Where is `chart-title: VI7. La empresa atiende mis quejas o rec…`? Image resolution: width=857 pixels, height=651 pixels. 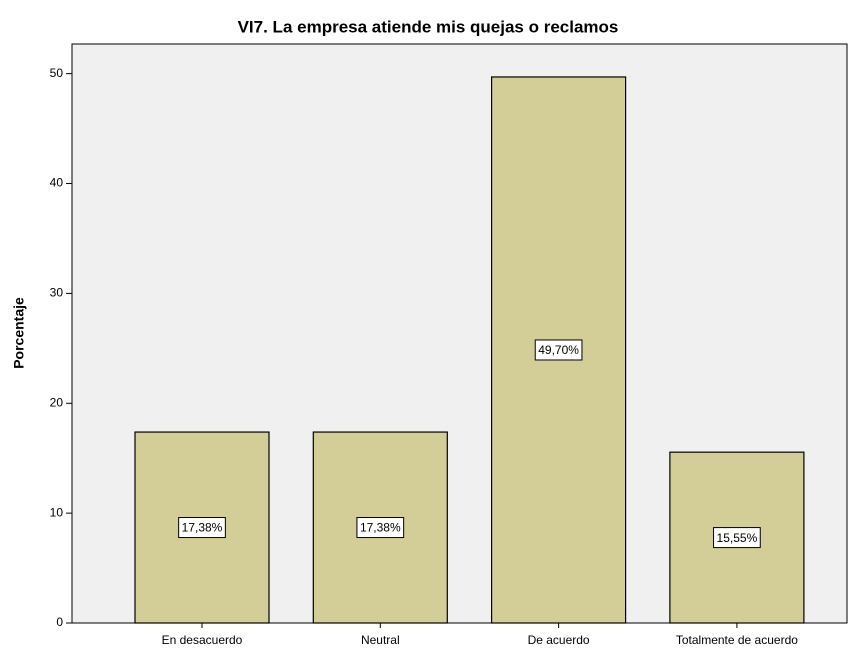
chart-title: VI7. La empresa atiende mis quejas o rec… is located at coordinates (428, 26).